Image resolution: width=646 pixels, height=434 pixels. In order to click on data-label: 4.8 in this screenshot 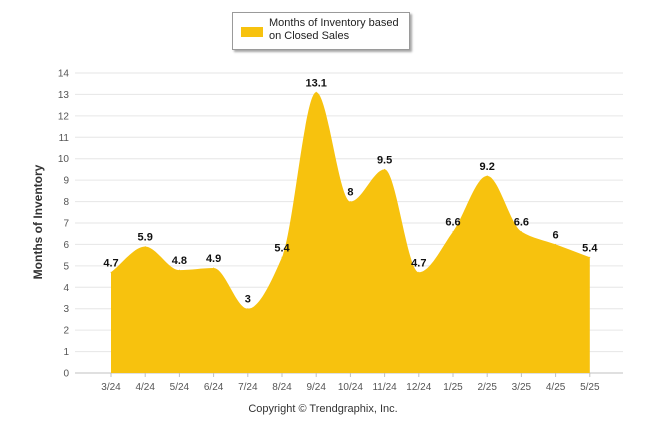, I will do `click(179, 261)`.